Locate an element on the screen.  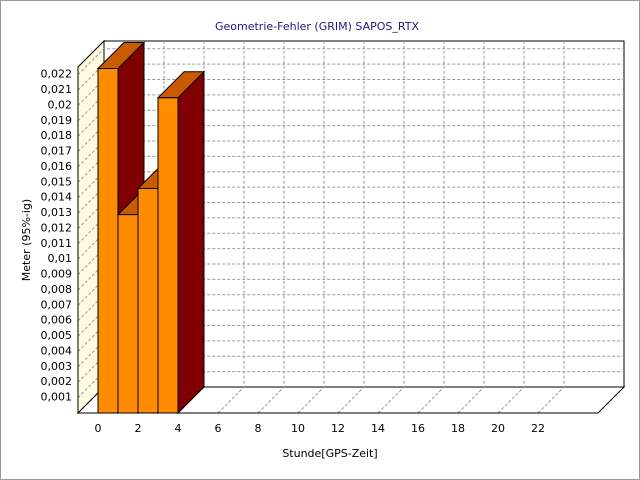
y-tick-label: 0,011 is located at coordinates (57, 243).